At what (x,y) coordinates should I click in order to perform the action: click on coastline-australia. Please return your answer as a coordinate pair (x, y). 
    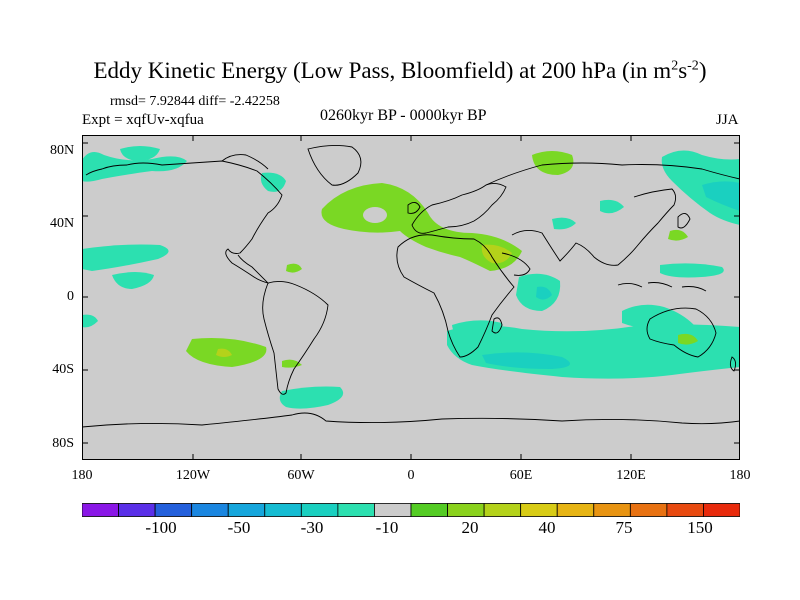
    Looking at the image, I should click on (681, 332).